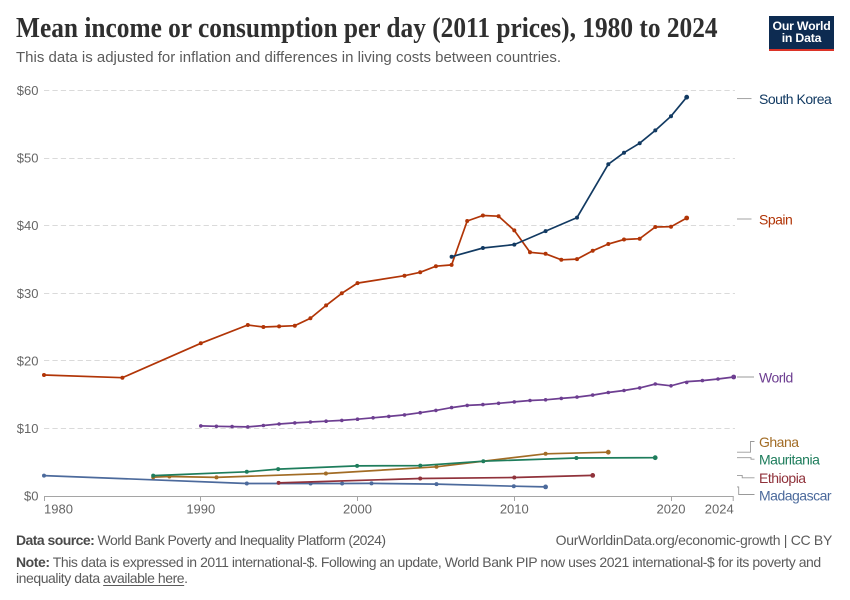  I want to click on svg-text: $60, so click(28, 90).